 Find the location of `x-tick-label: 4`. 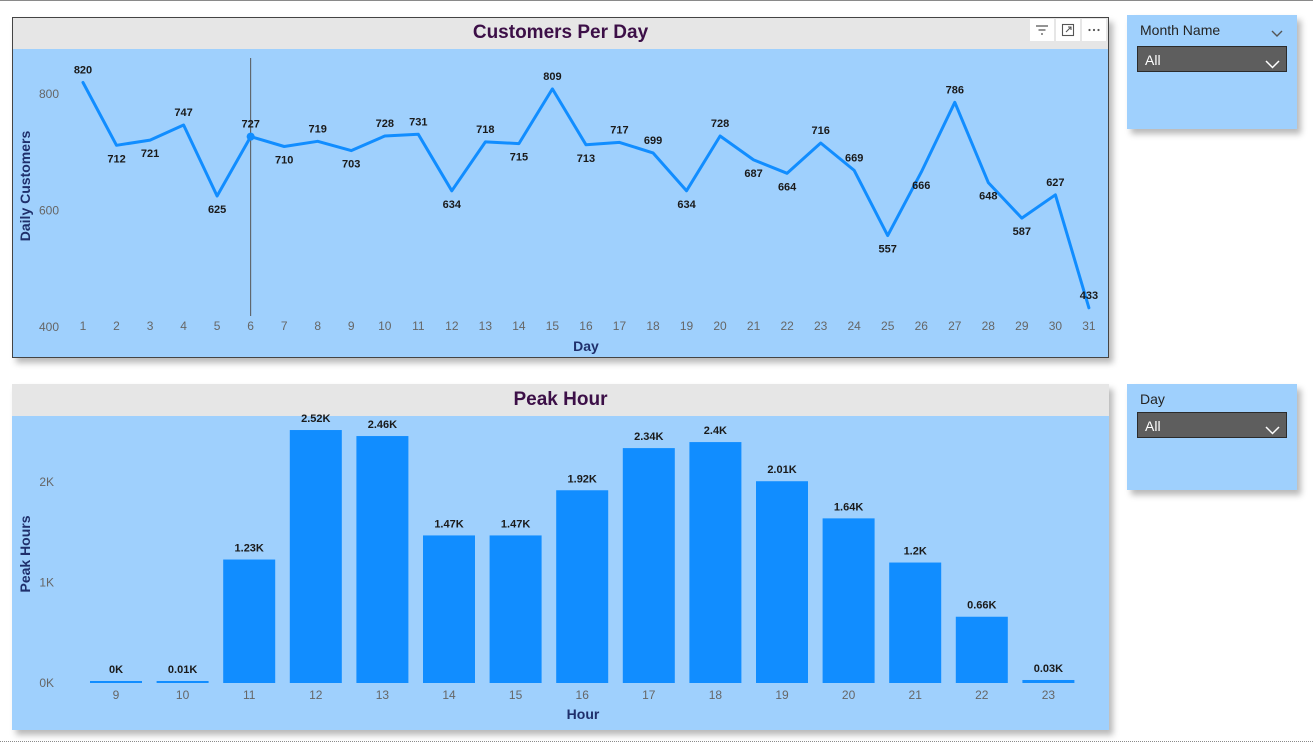

x-tick-label: 4 is located at coordinates (183, 326).